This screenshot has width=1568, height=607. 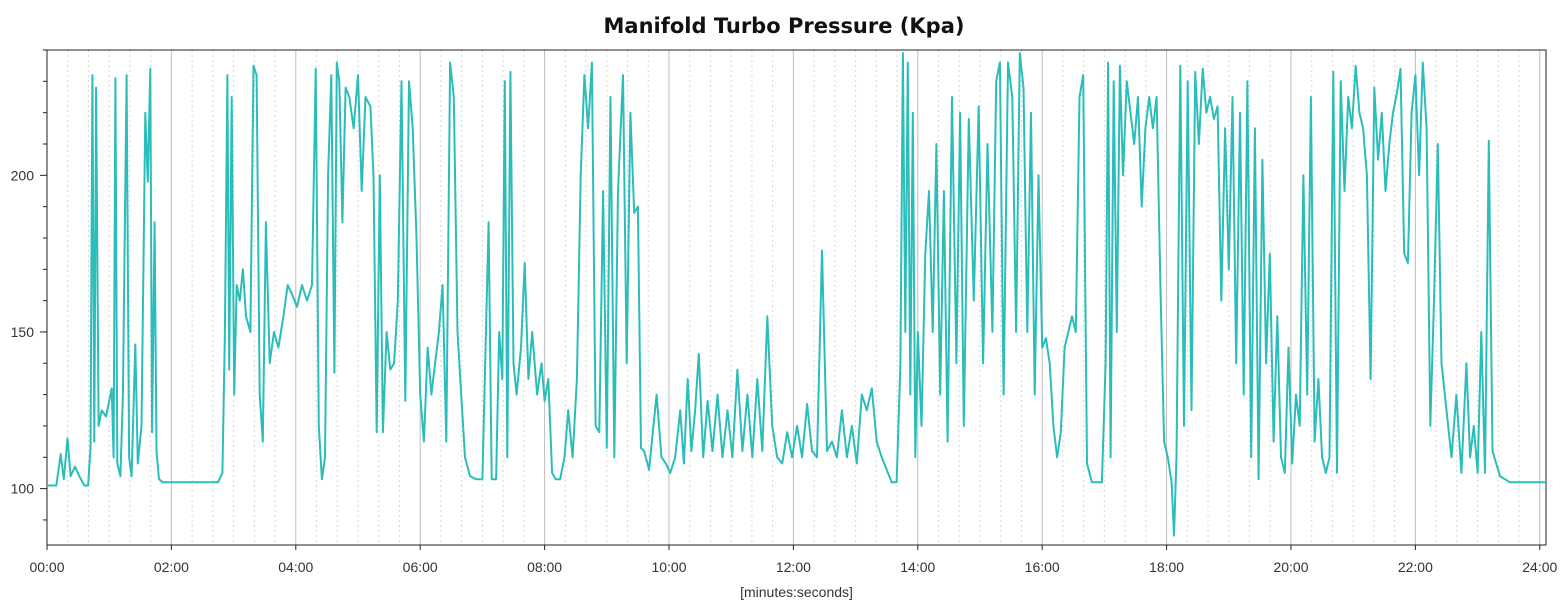 I want to click on x-tick-label: 12:00, so click(x=793, y=567).